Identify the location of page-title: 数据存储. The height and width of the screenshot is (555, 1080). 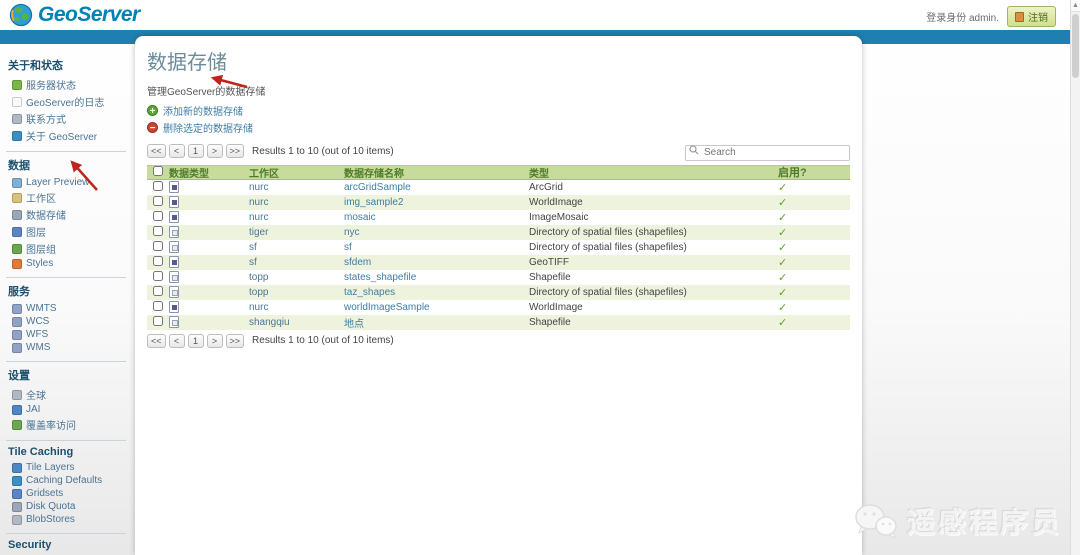
(187, 63).